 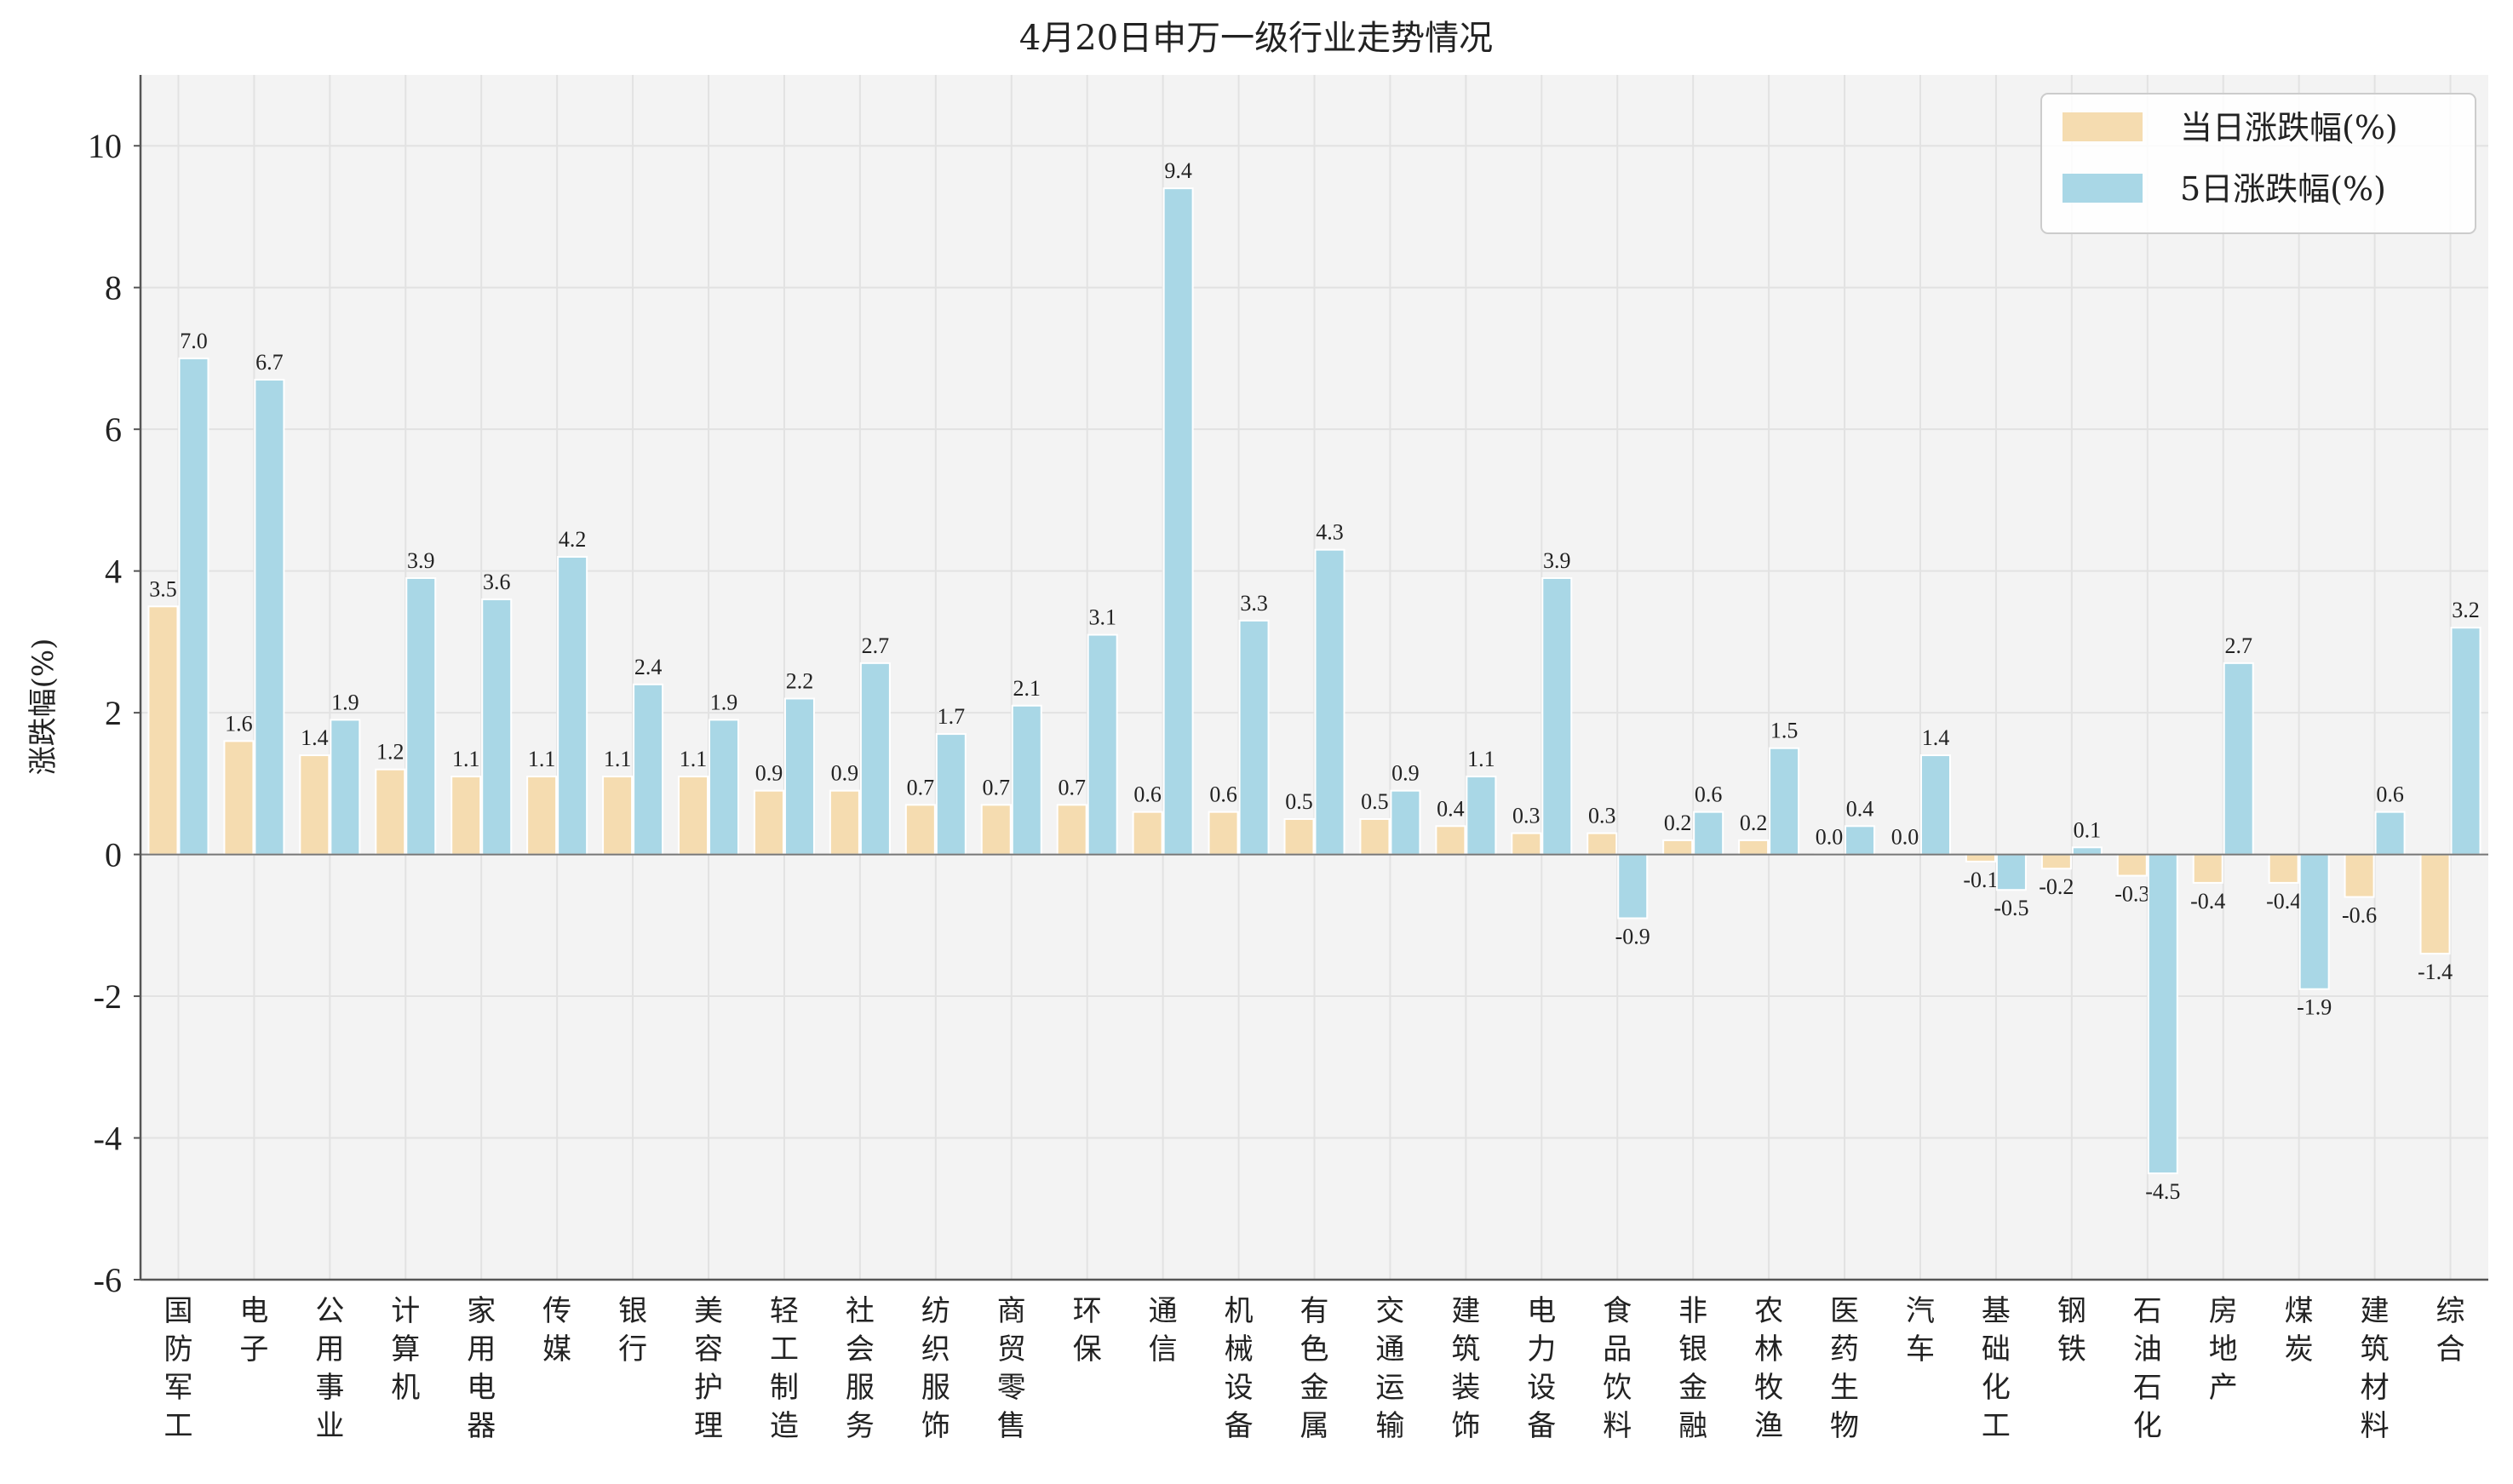 I want to click on x-tick-char: 食, so click(x=1617, y=1311).